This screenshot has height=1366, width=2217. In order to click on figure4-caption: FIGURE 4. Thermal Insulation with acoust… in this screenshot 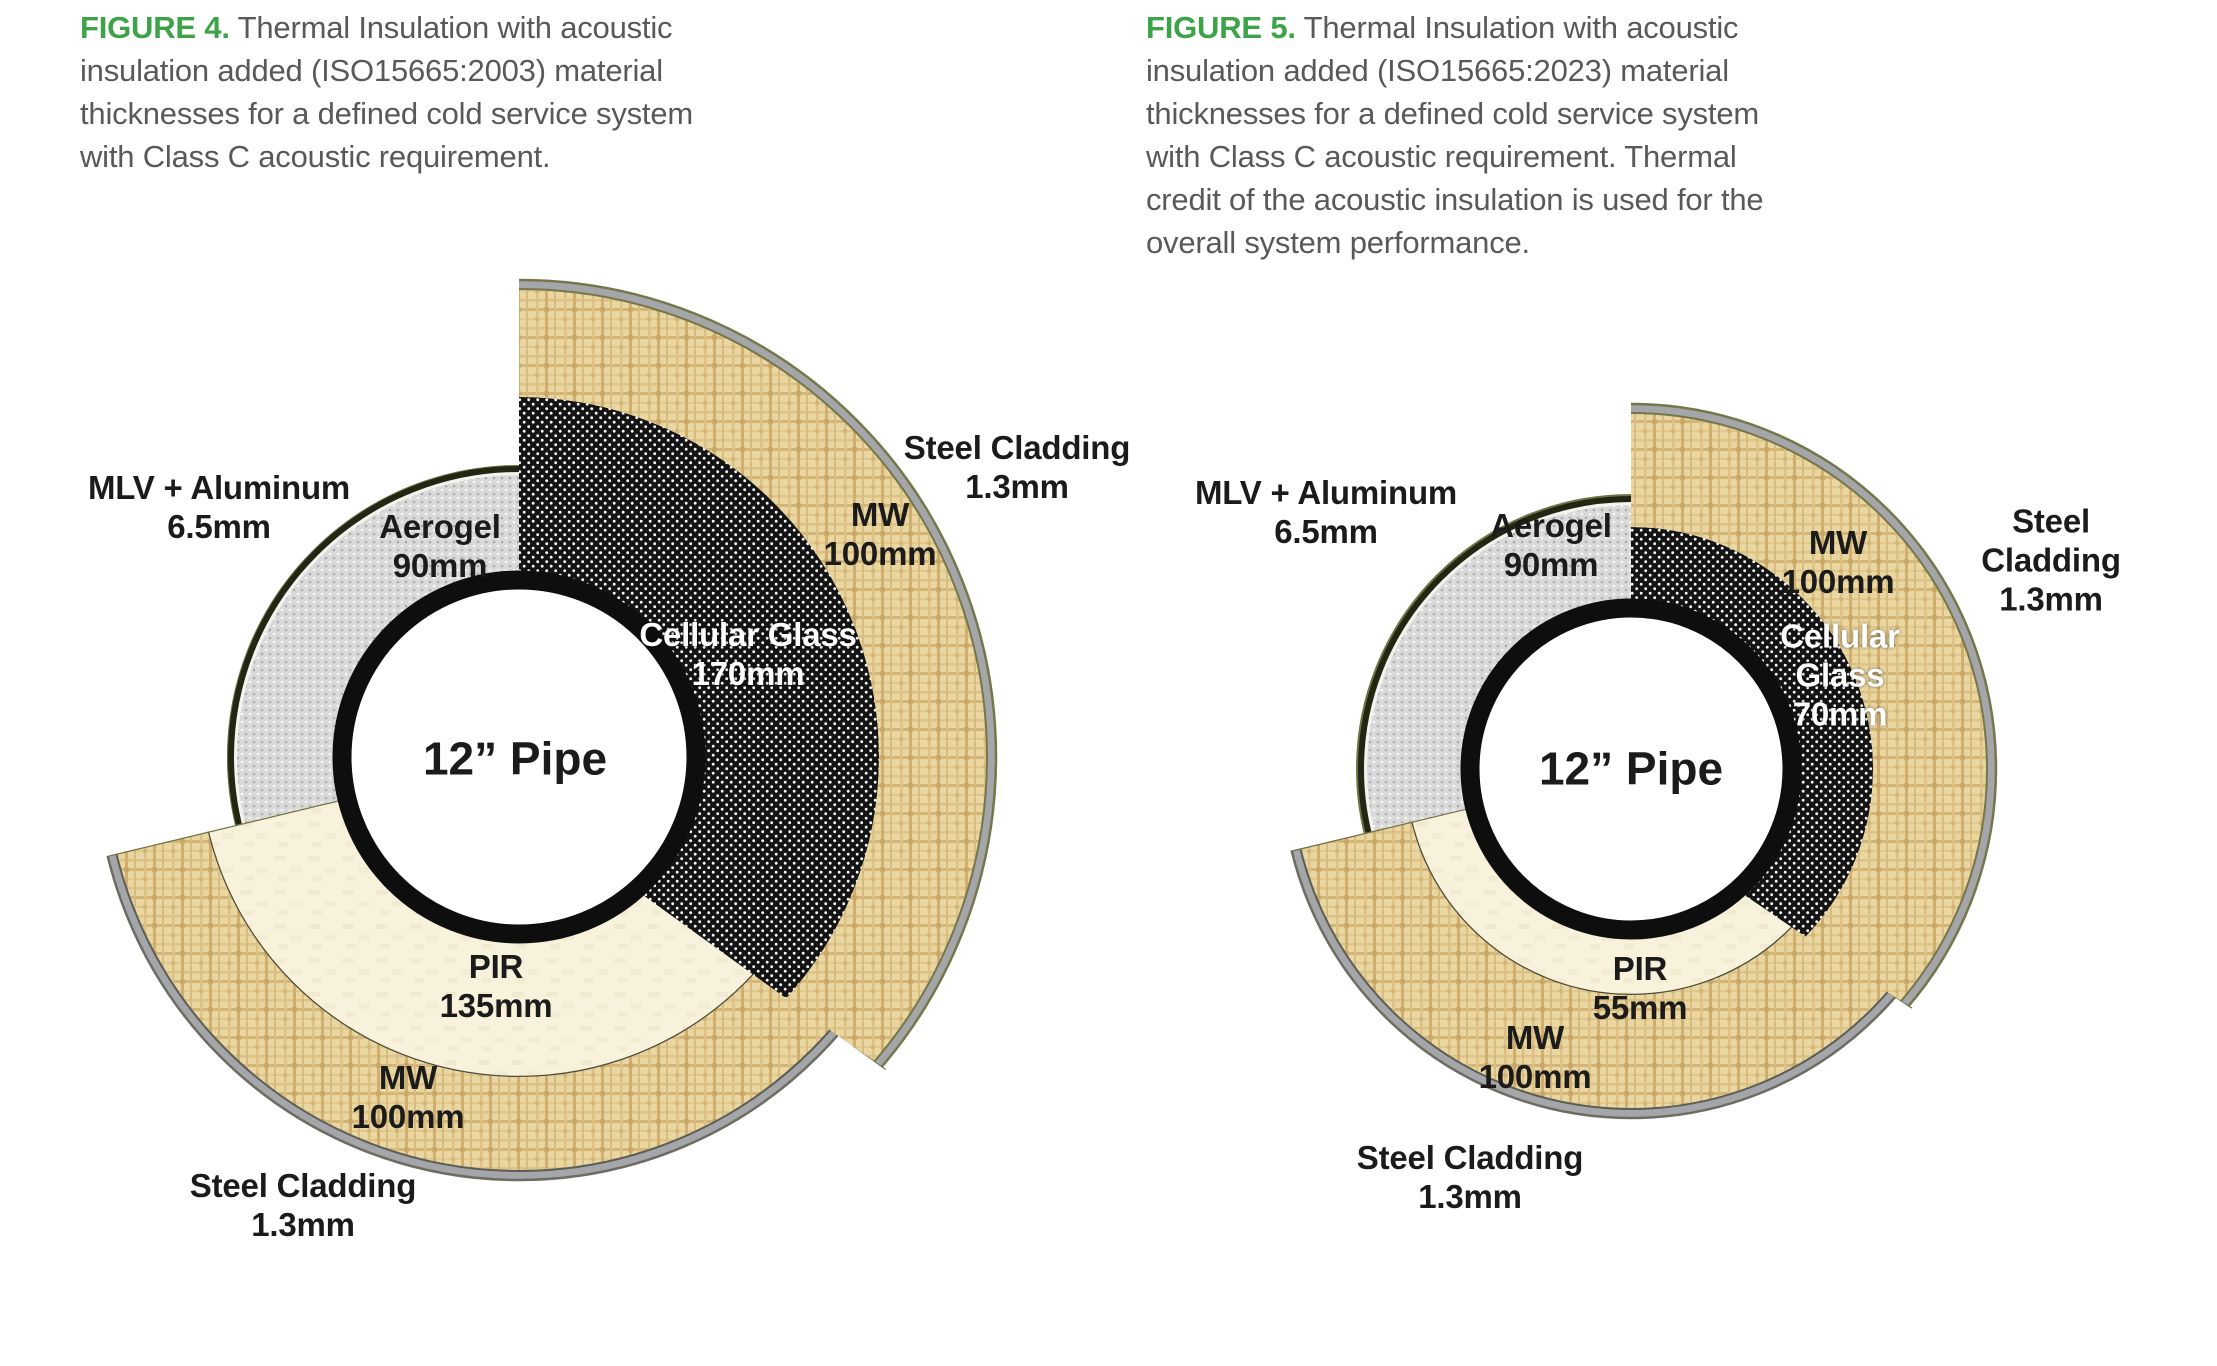, I will do `click(386, 92)`.